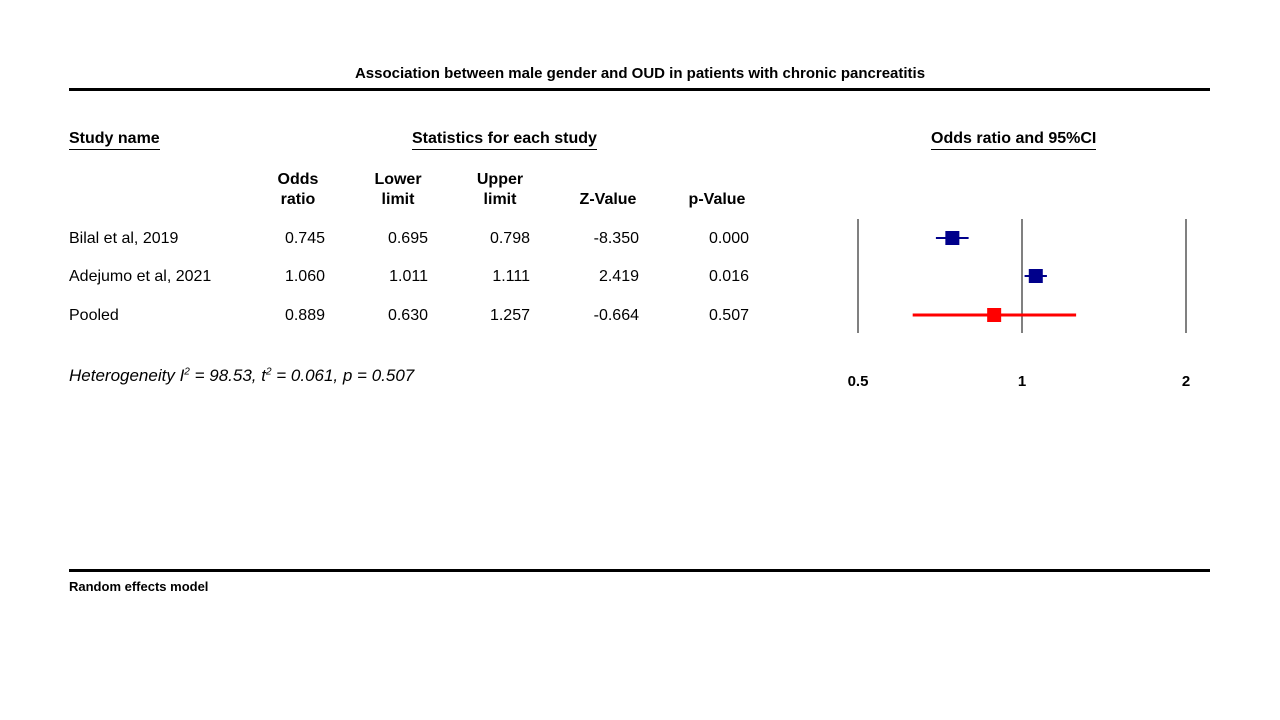 The image size is (1280, 720). I want to click on x-tick-label-0: 0.5, so click(858, 381).